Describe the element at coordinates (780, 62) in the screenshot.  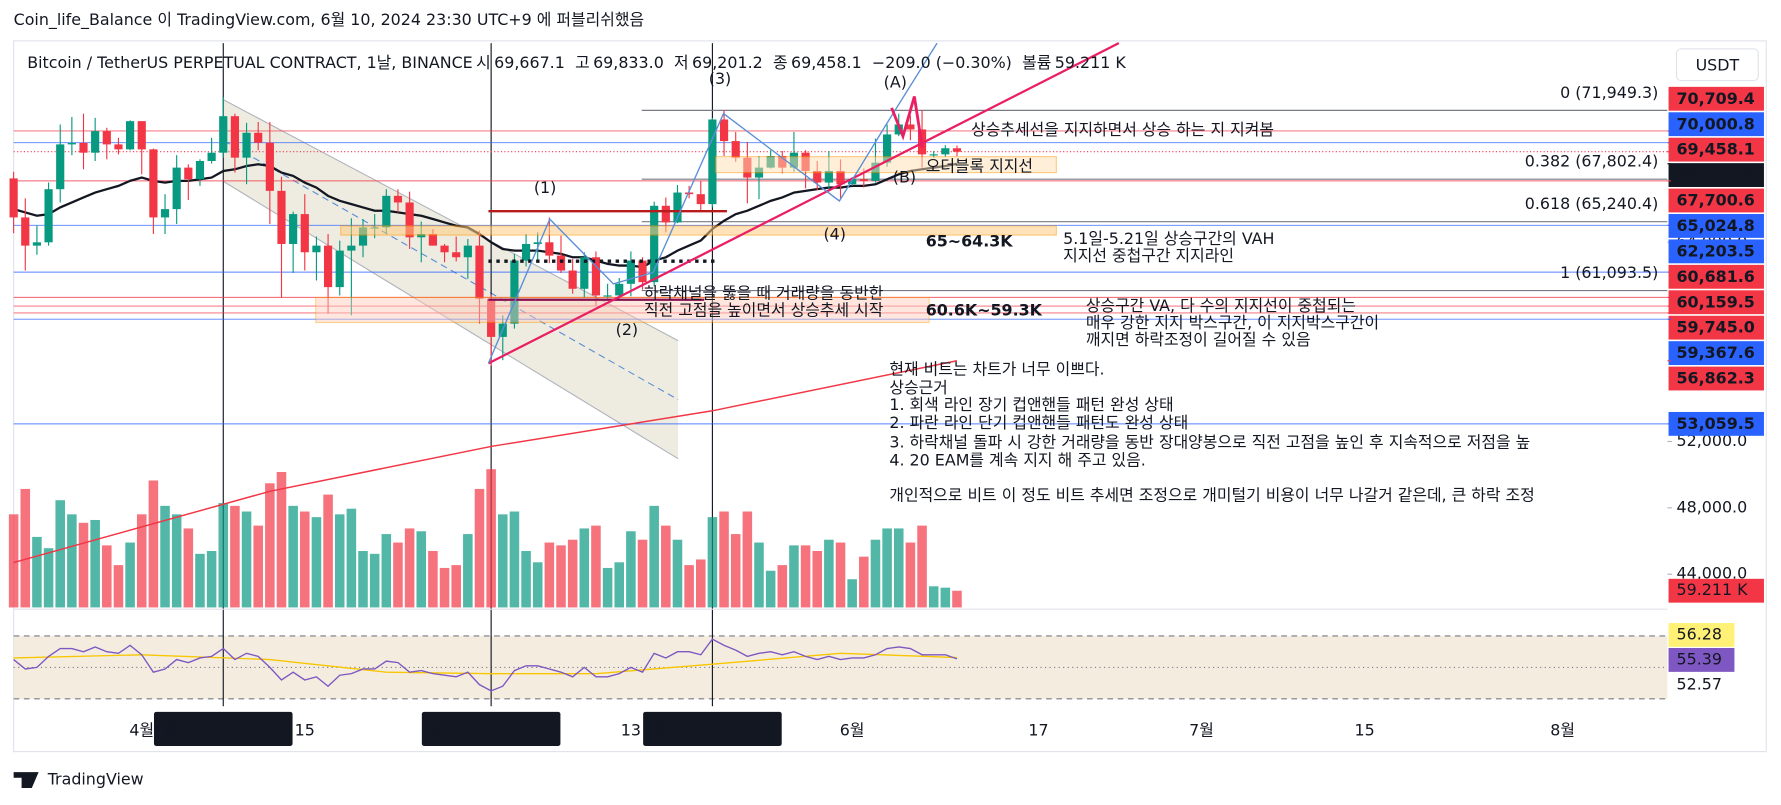
I see `legend-c-label: 종` at that location.